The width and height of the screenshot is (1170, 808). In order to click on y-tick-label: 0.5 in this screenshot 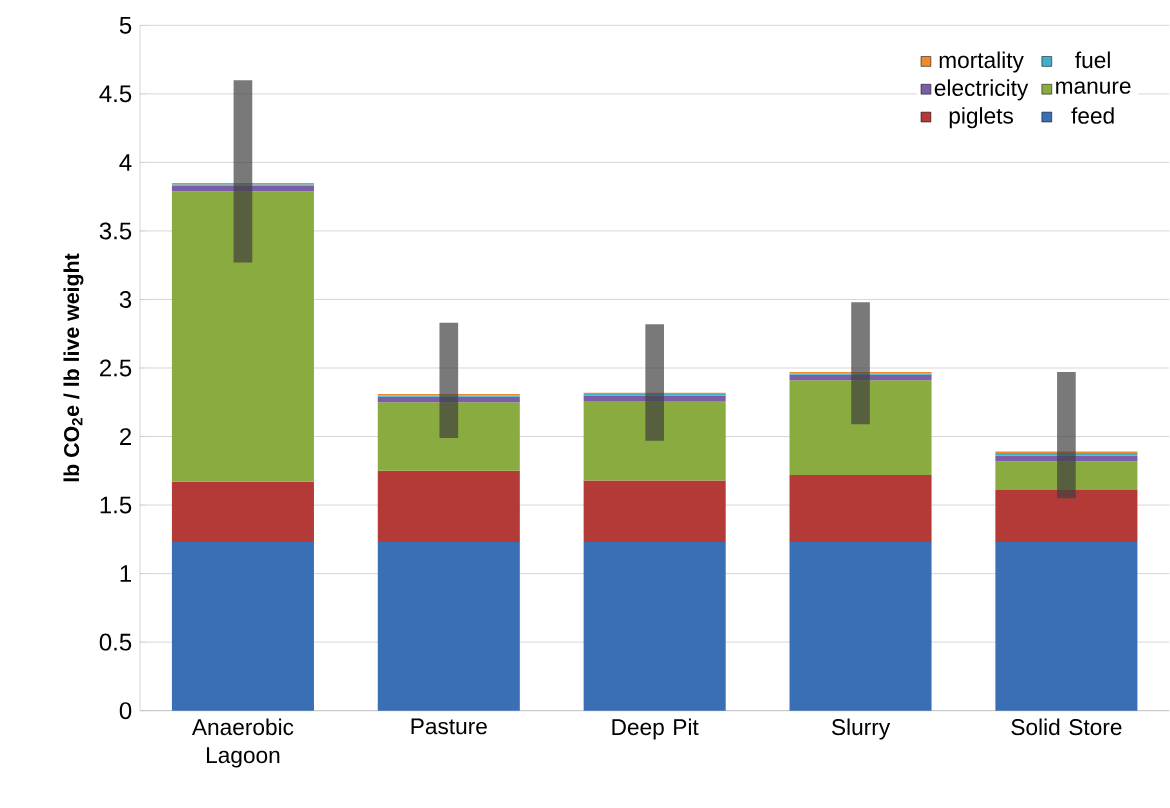, I will do `click(115, 642)`.